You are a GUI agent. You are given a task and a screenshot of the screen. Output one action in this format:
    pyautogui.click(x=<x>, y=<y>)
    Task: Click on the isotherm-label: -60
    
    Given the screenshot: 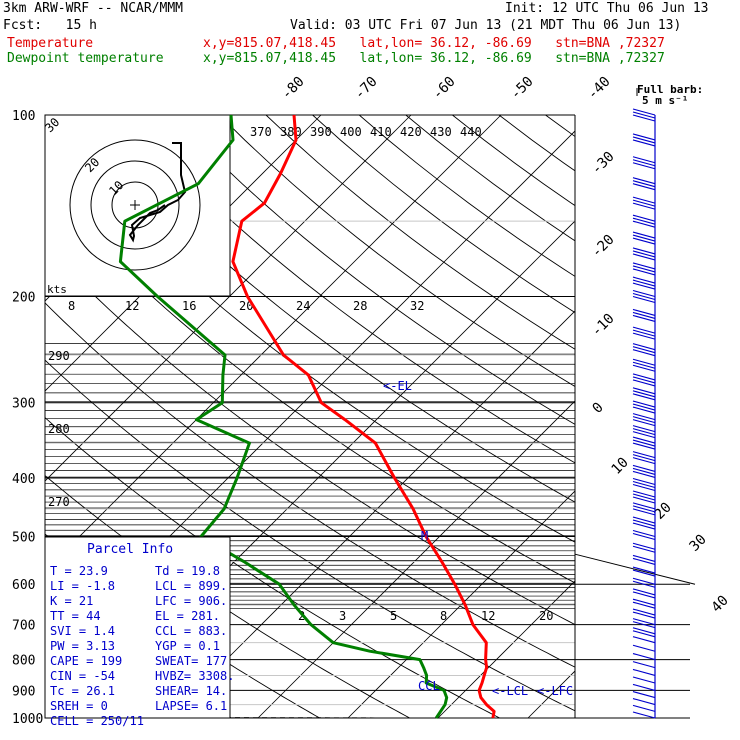 What is the action you would take?
    pyautogui.click(x=444, y=88)
    